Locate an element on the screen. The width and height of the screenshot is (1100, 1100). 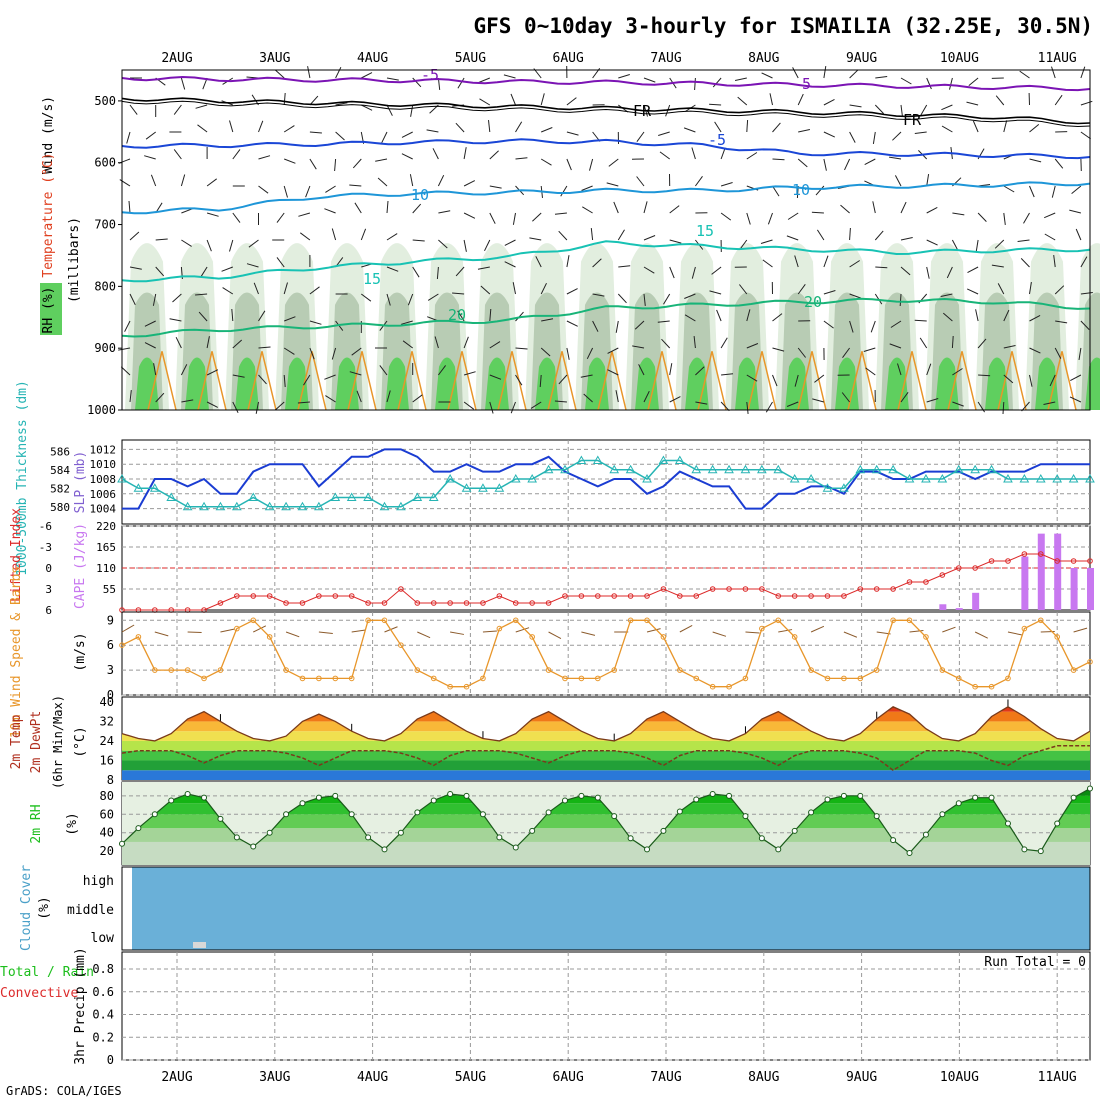
date-label-top: 7AUG is located at coordinates (665, 58).